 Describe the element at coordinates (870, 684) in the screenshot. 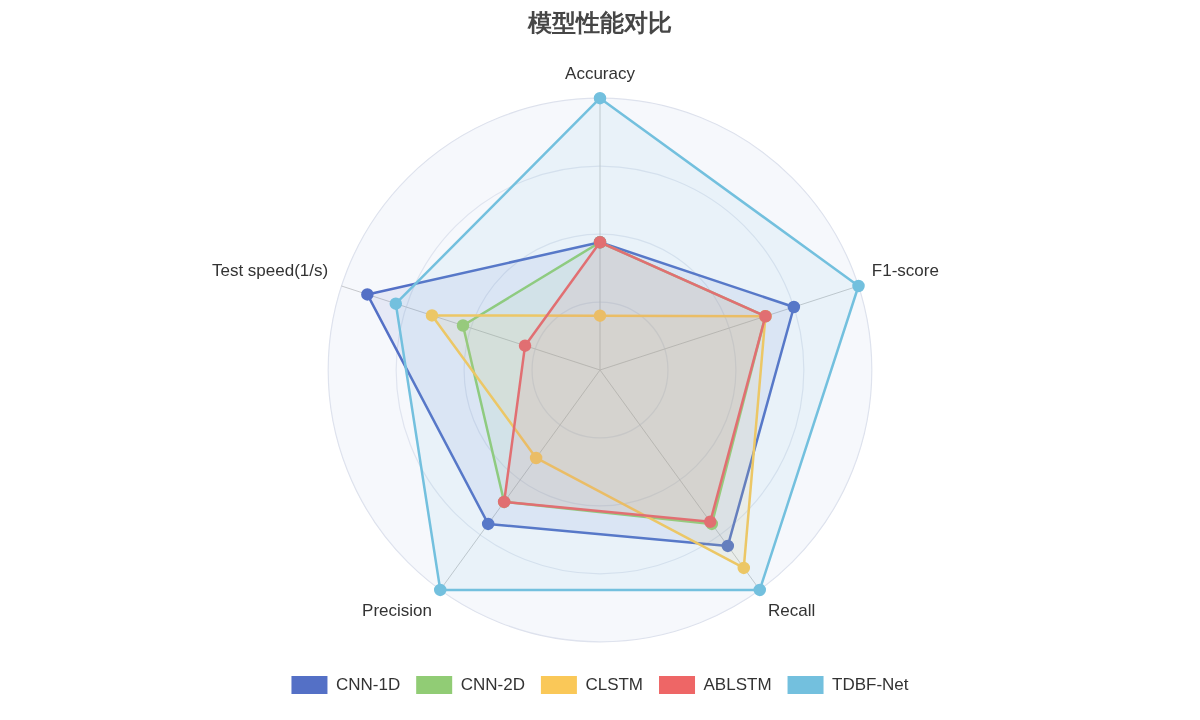

I see `legend-label: TDBF-Net` at that location.